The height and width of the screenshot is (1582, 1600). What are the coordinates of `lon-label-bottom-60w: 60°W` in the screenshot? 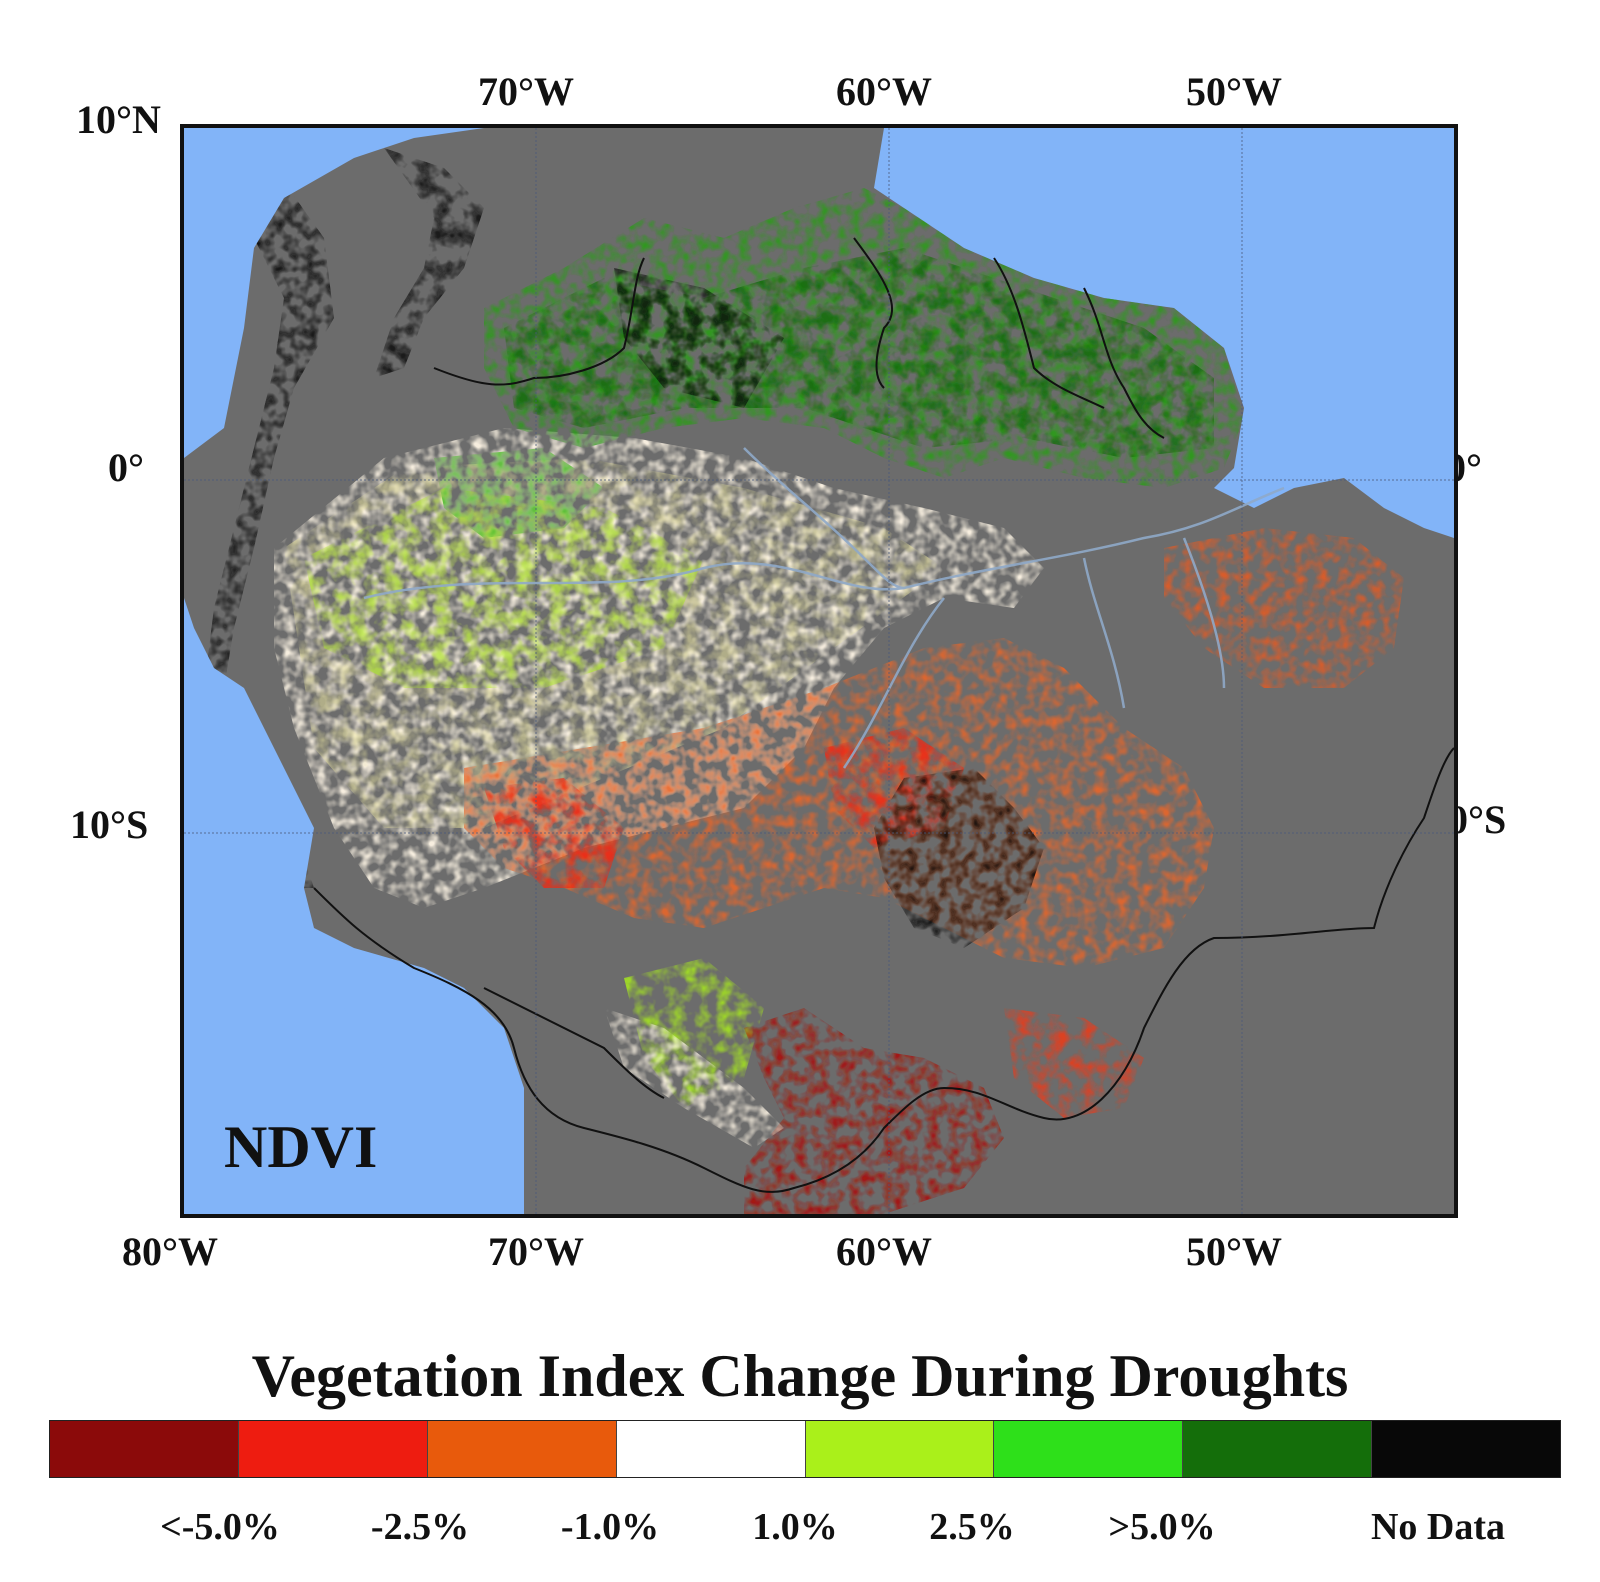 It's located at (884, 1251).